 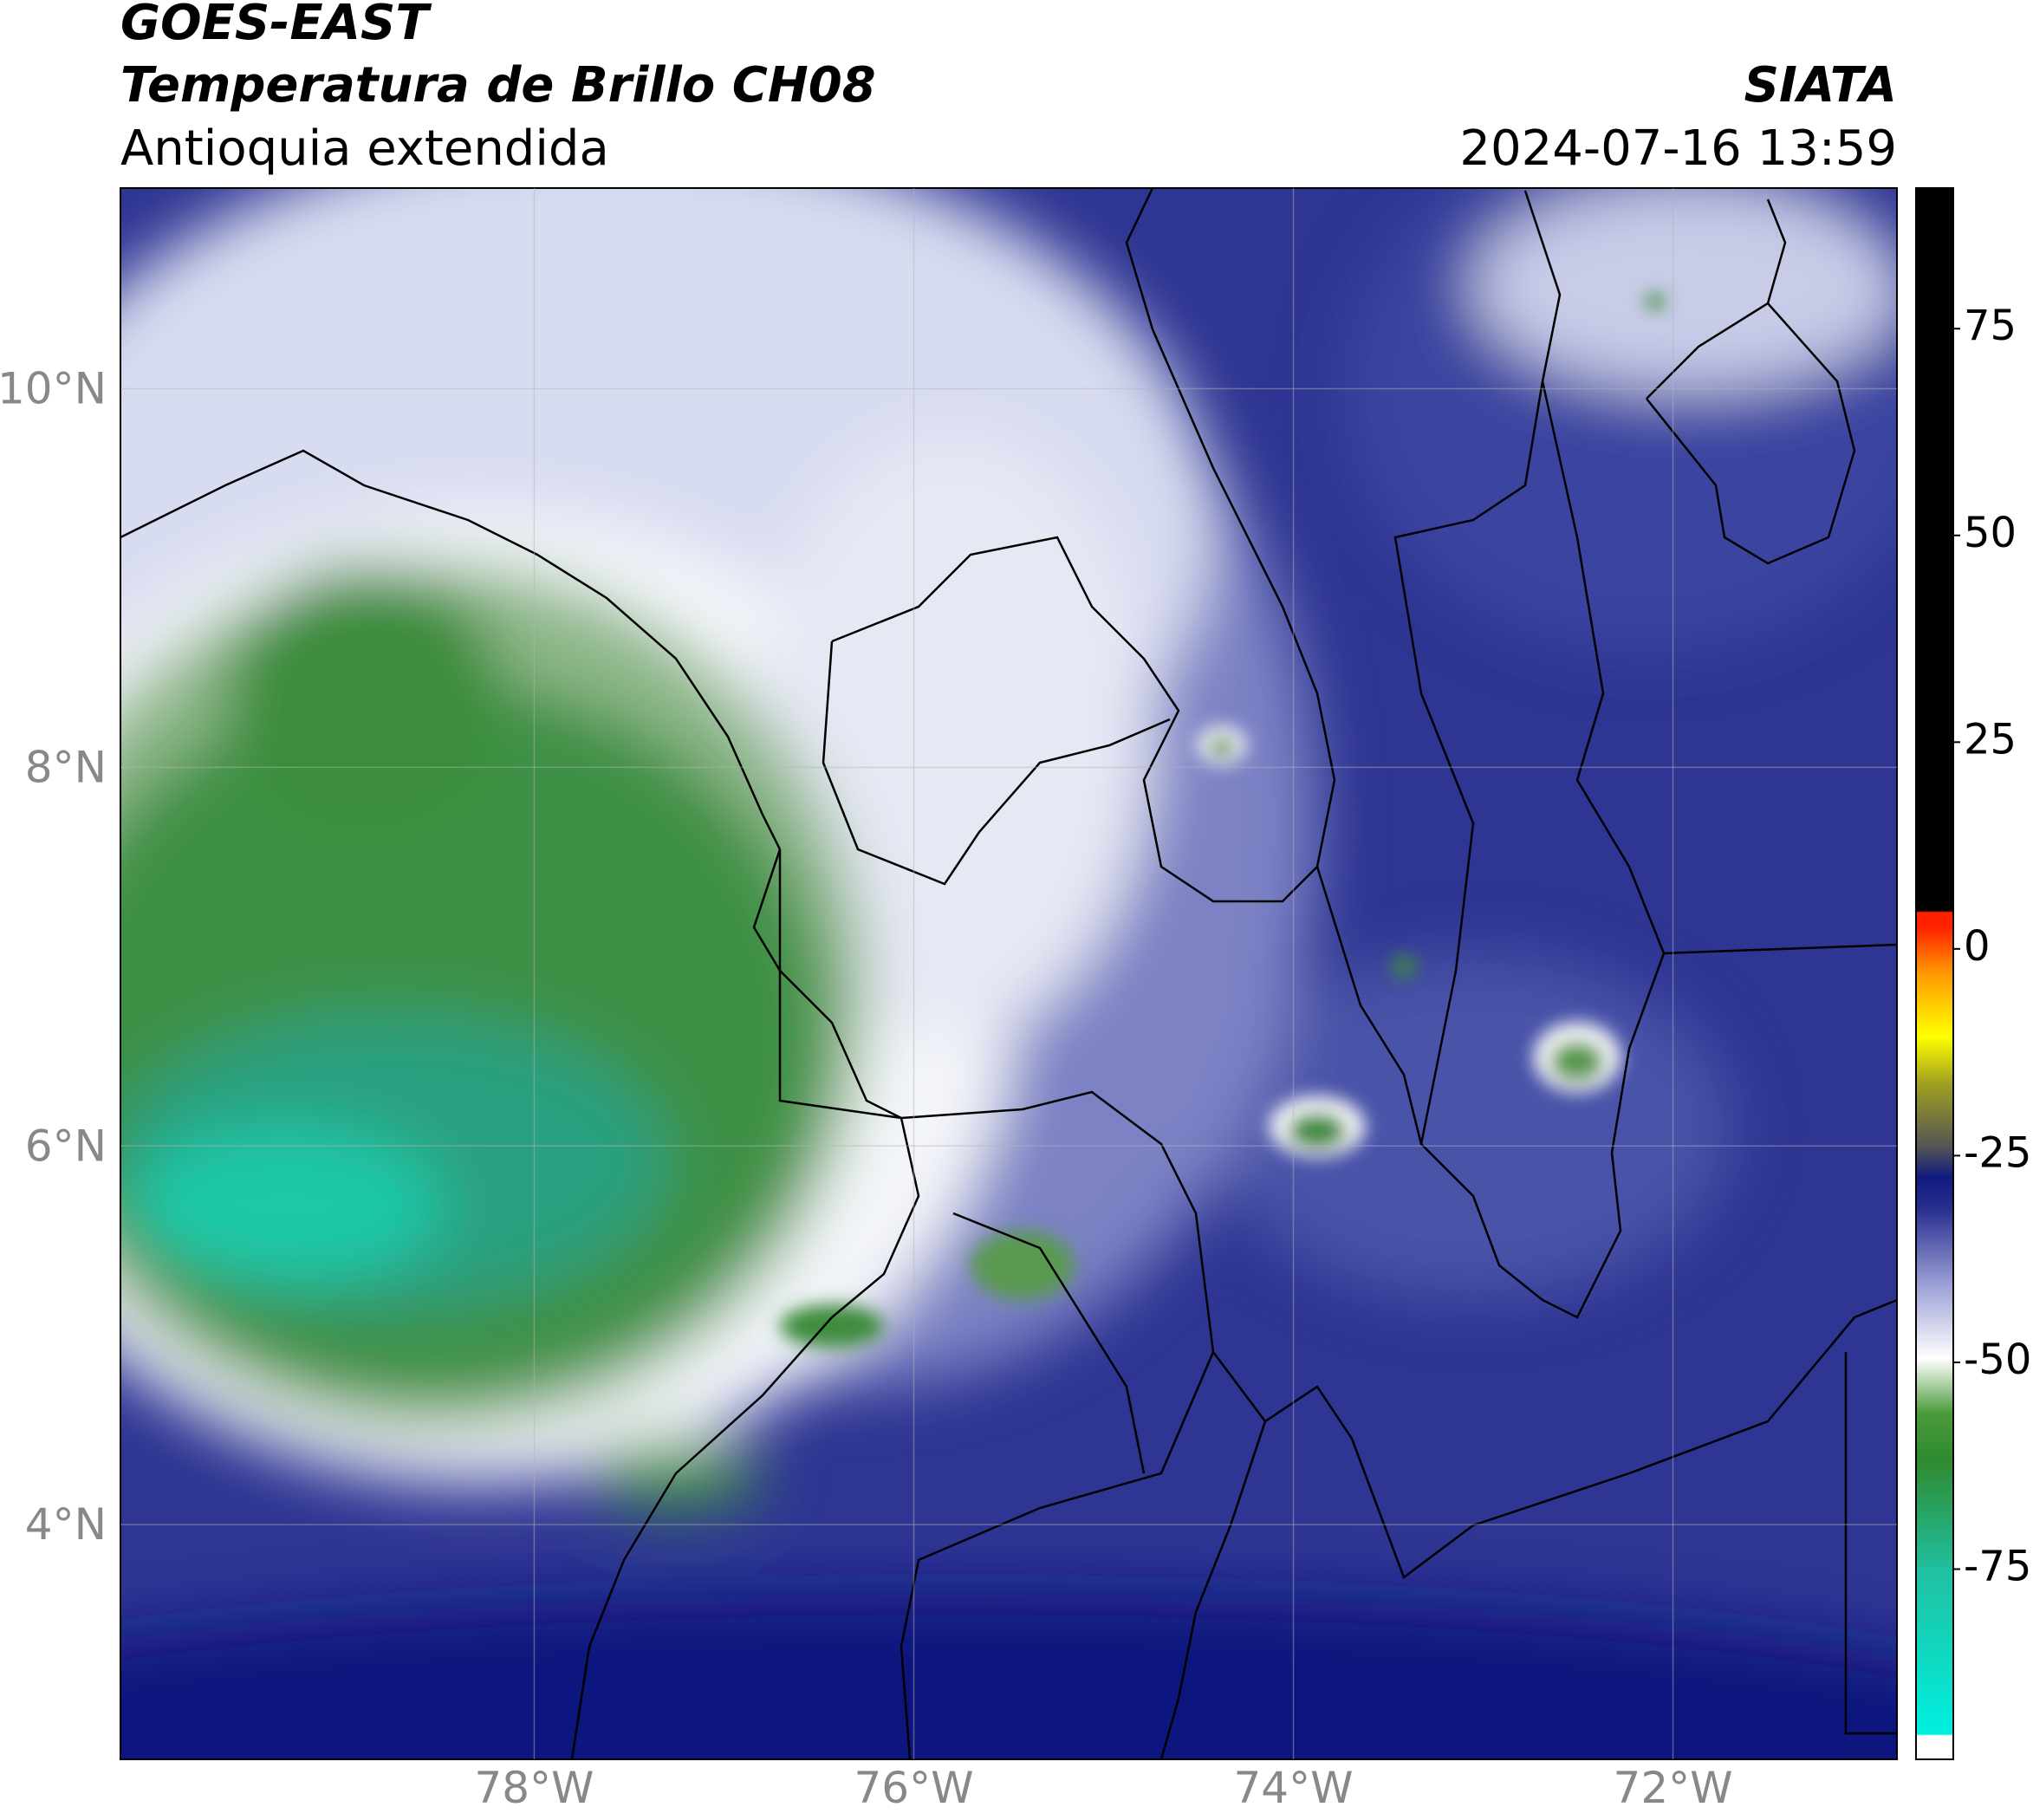 What do you see at coordinates (1678, 148) in the screenshot?
I see `datetime: 2024-07-16 13:59` at bounding box center [1678, 148].